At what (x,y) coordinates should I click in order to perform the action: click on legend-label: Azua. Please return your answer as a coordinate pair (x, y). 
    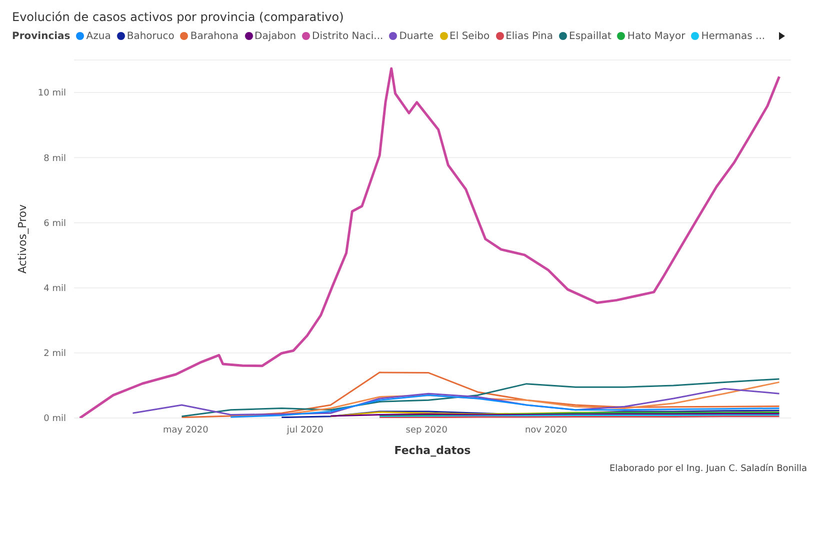
    Looking at the image, I should click on (98, 36).